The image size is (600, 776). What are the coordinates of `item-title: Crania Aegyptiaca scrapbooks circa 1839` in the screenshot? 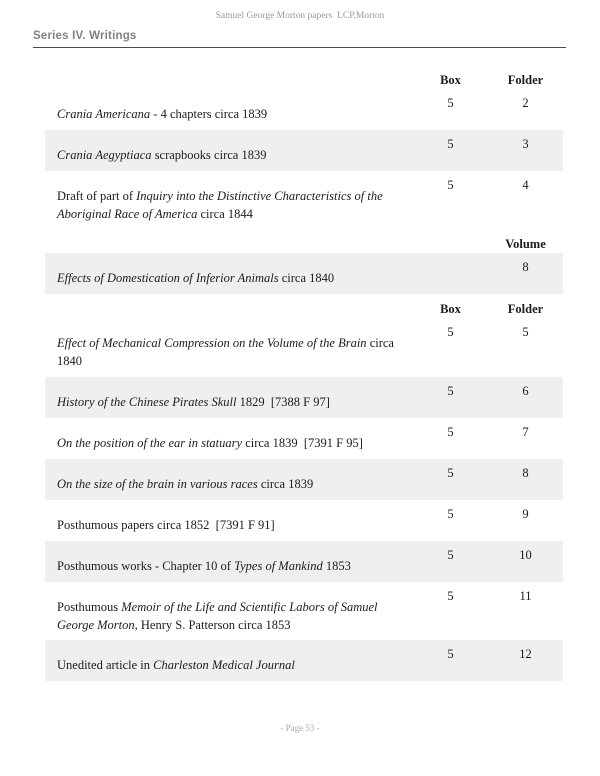 It's located at (162, 155).